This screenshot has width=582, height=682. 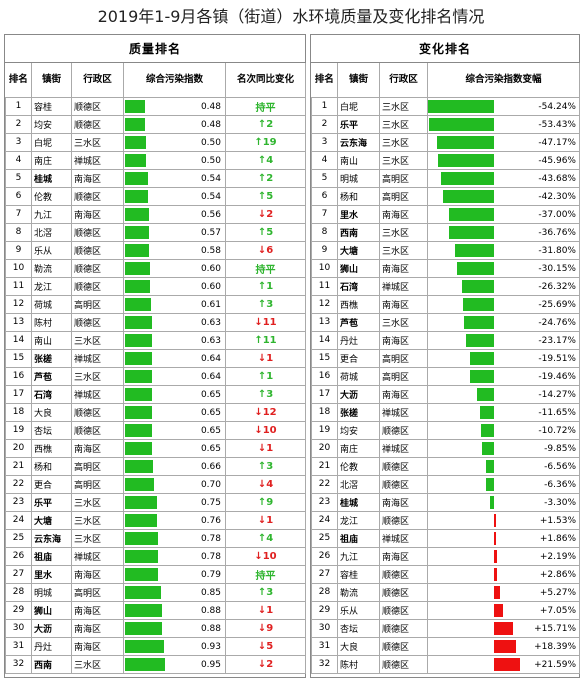 What do you see at coordinates (265, 430) in the screenshot?
I see `rank-change-cell: ↓10` at bounding box center [265, 430].